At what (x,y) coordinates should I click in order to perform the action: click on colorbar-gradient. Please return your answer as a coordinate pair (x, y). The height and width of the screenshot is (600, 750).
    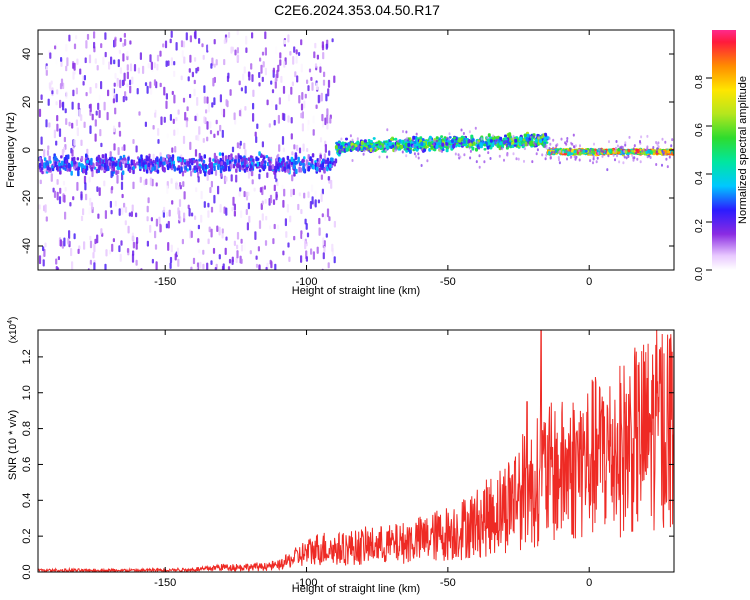
    Looking at the image, I should click on (724, 150).